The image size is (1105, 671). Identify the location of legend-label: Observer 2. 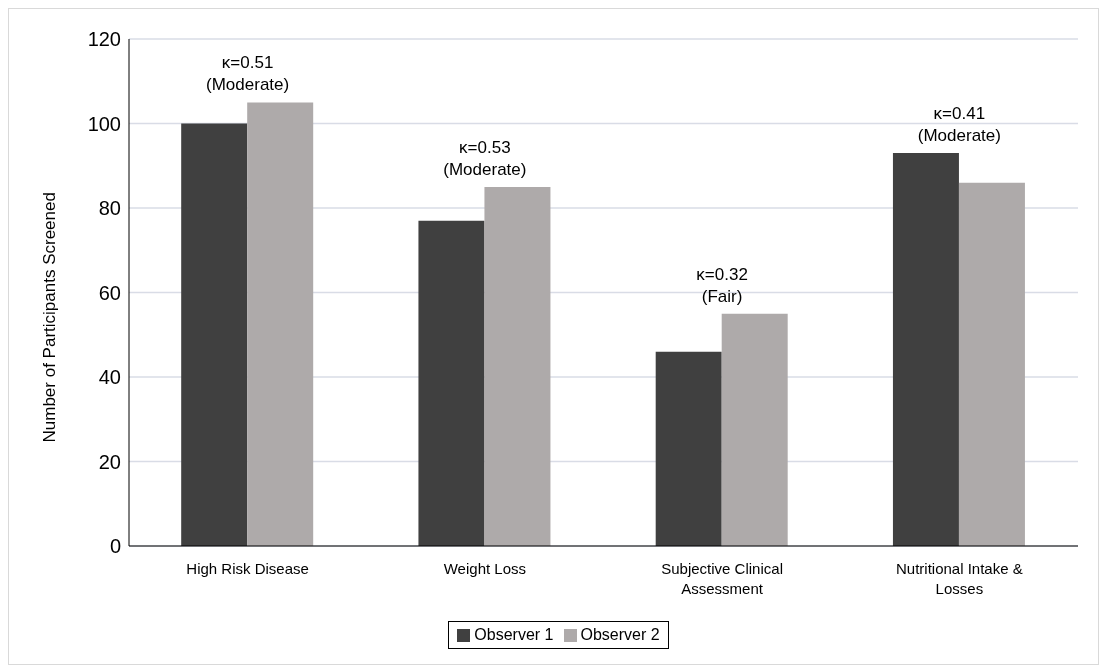
(619, 635).